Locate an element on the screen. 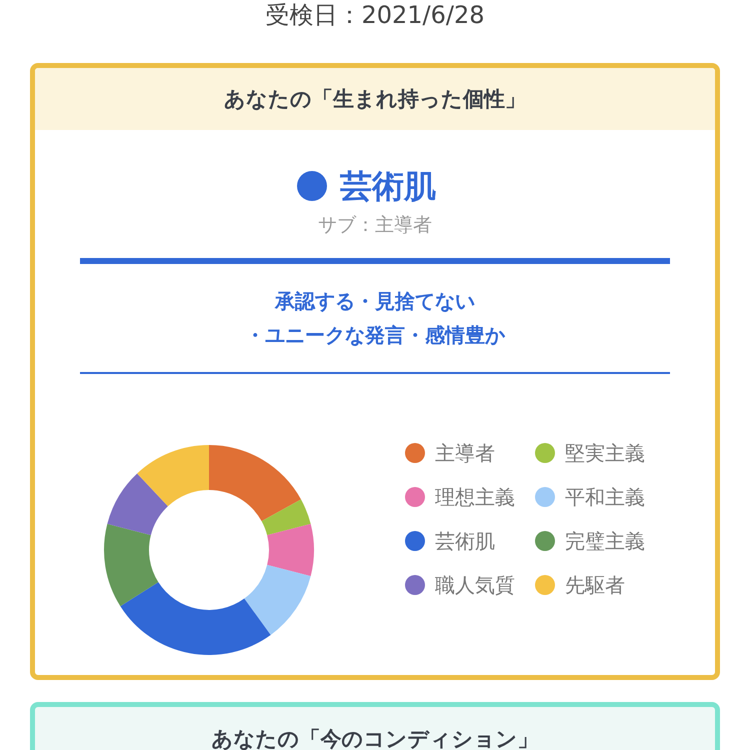  legend-label: 完璧主義 is located at coordinates (605, 541).